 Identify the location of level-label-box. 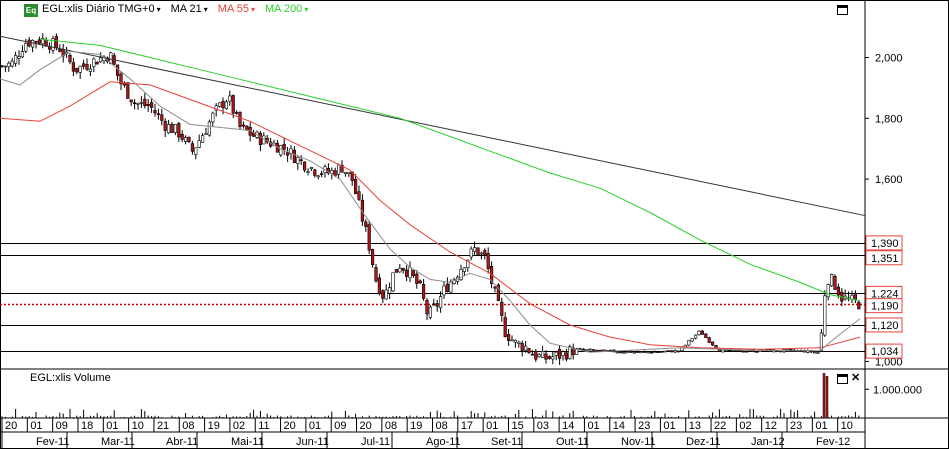
(884, 325).